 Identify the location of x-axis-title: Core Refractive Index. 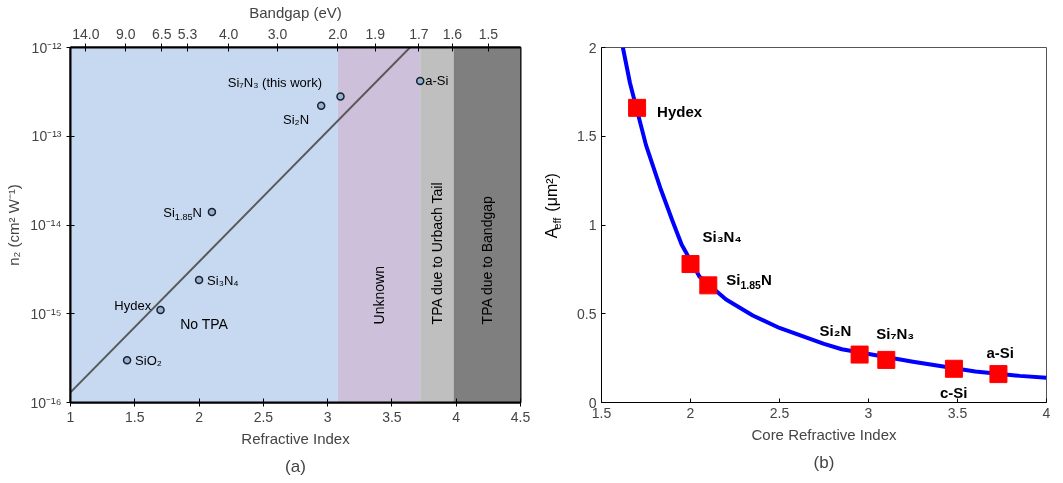
(824, 434).